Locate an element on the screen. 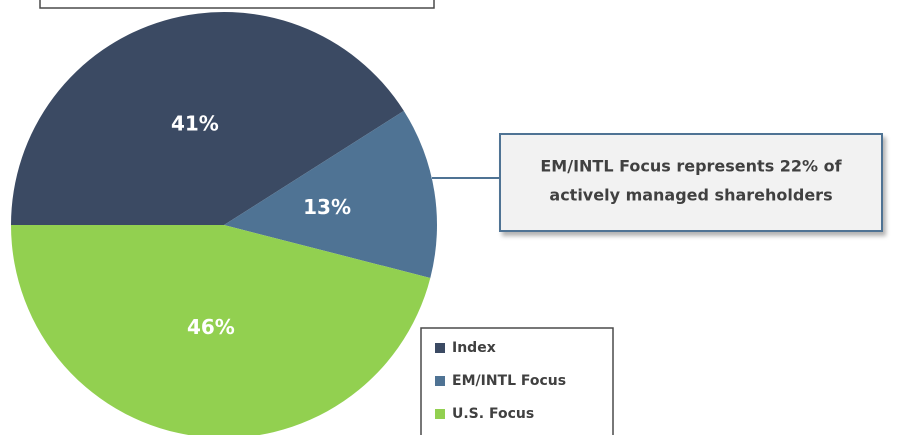 The image size is (898, 435). annotation-line: actively managed shareholders is located at coordinates (690, 195).